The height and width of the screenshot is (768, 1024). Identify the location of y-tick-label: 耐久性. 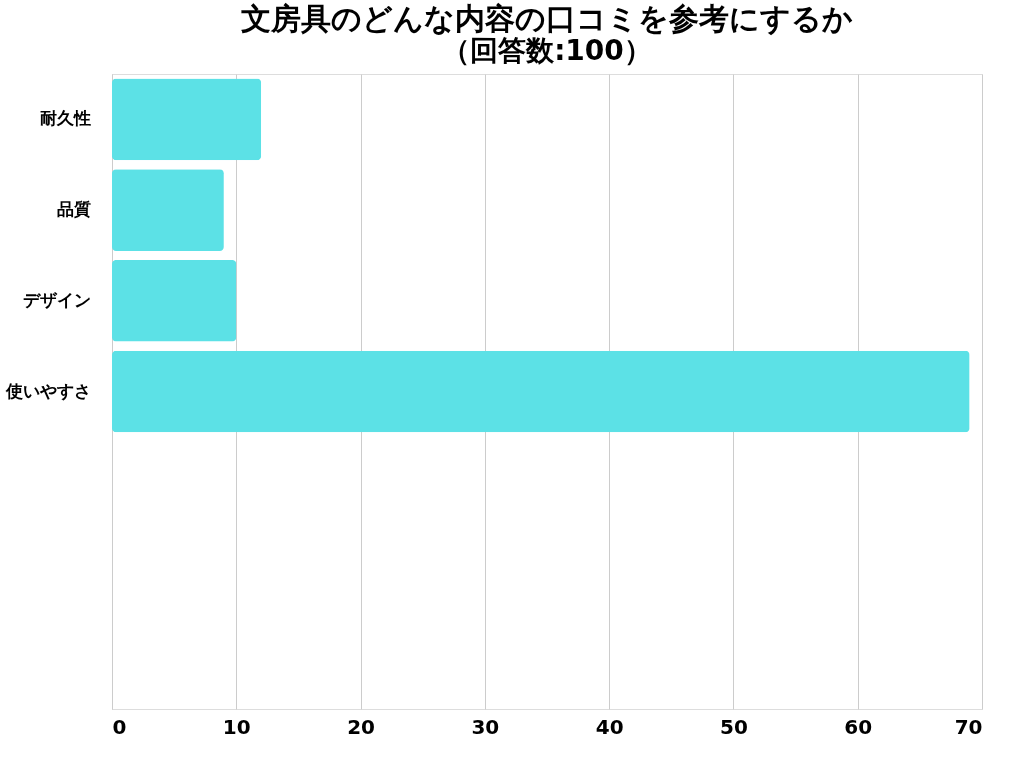
(65, 118).